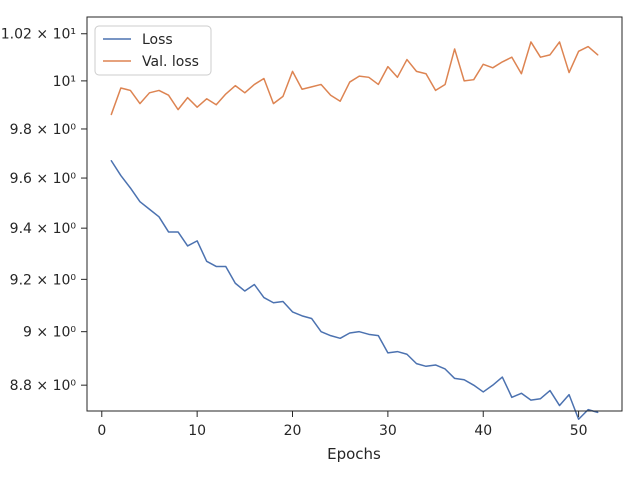 The width and height of the screenshot is (640, 480). What do you see at coordinates (43, 386) in the screenshot?
I see `y-tick-label: 8.8 × 10⁰` at bounding box center [43, 386].